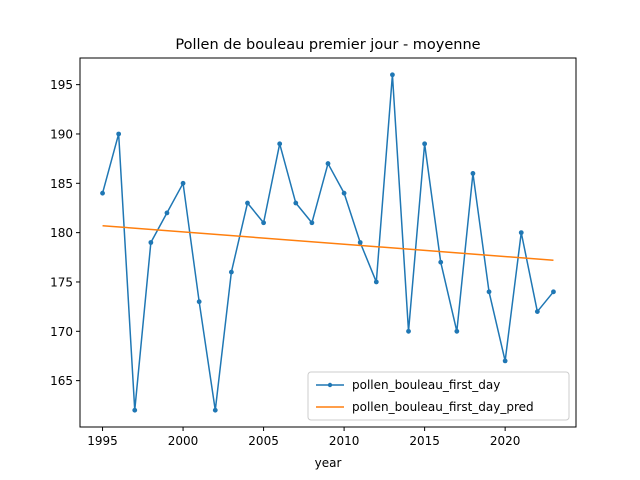 The width and height of the screenshot is (640, 480). I want to click on x-tick-label: 2020, so click(505, 441).